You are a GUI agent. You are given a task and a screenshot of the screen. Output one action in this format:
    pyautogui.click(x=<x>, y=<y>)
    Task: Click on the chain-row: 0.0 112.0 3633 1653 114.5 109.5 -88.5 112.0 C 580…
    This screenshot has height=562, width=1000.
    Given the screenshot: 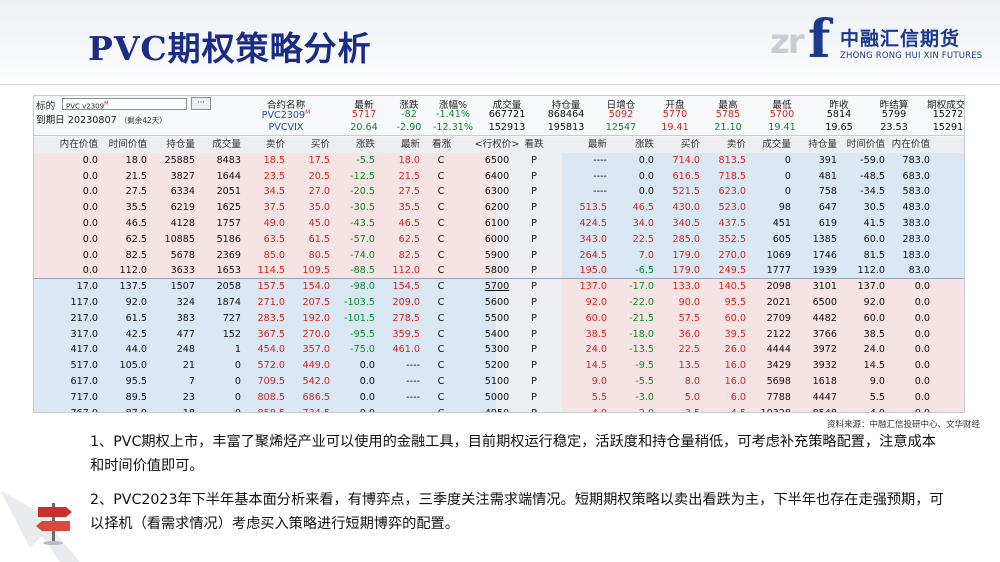 What is the action you would take?
    pyautogui.click(x=499, y=271)
    